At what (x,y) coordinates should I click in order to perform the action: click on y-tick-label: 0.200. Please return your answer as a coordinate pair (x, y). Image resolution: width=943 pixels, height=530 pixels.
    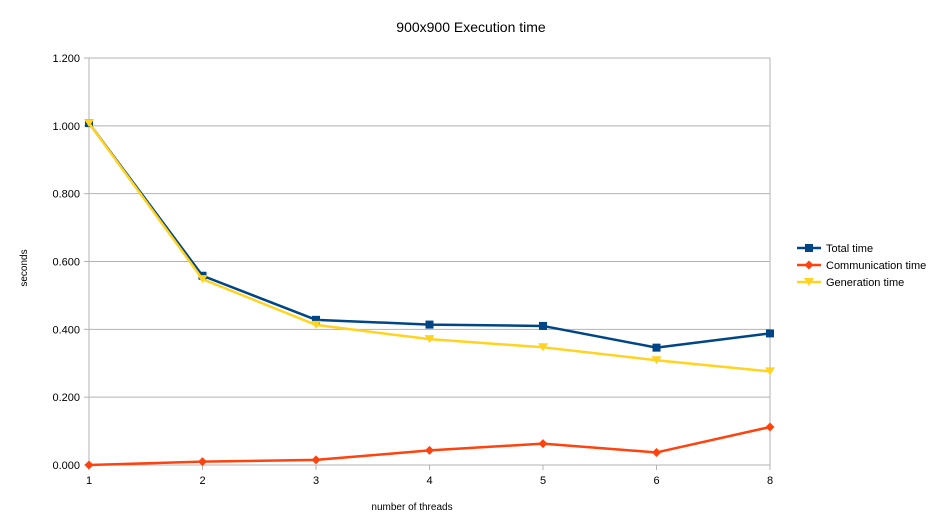
    Looking at the image, I should click on (66, 398).